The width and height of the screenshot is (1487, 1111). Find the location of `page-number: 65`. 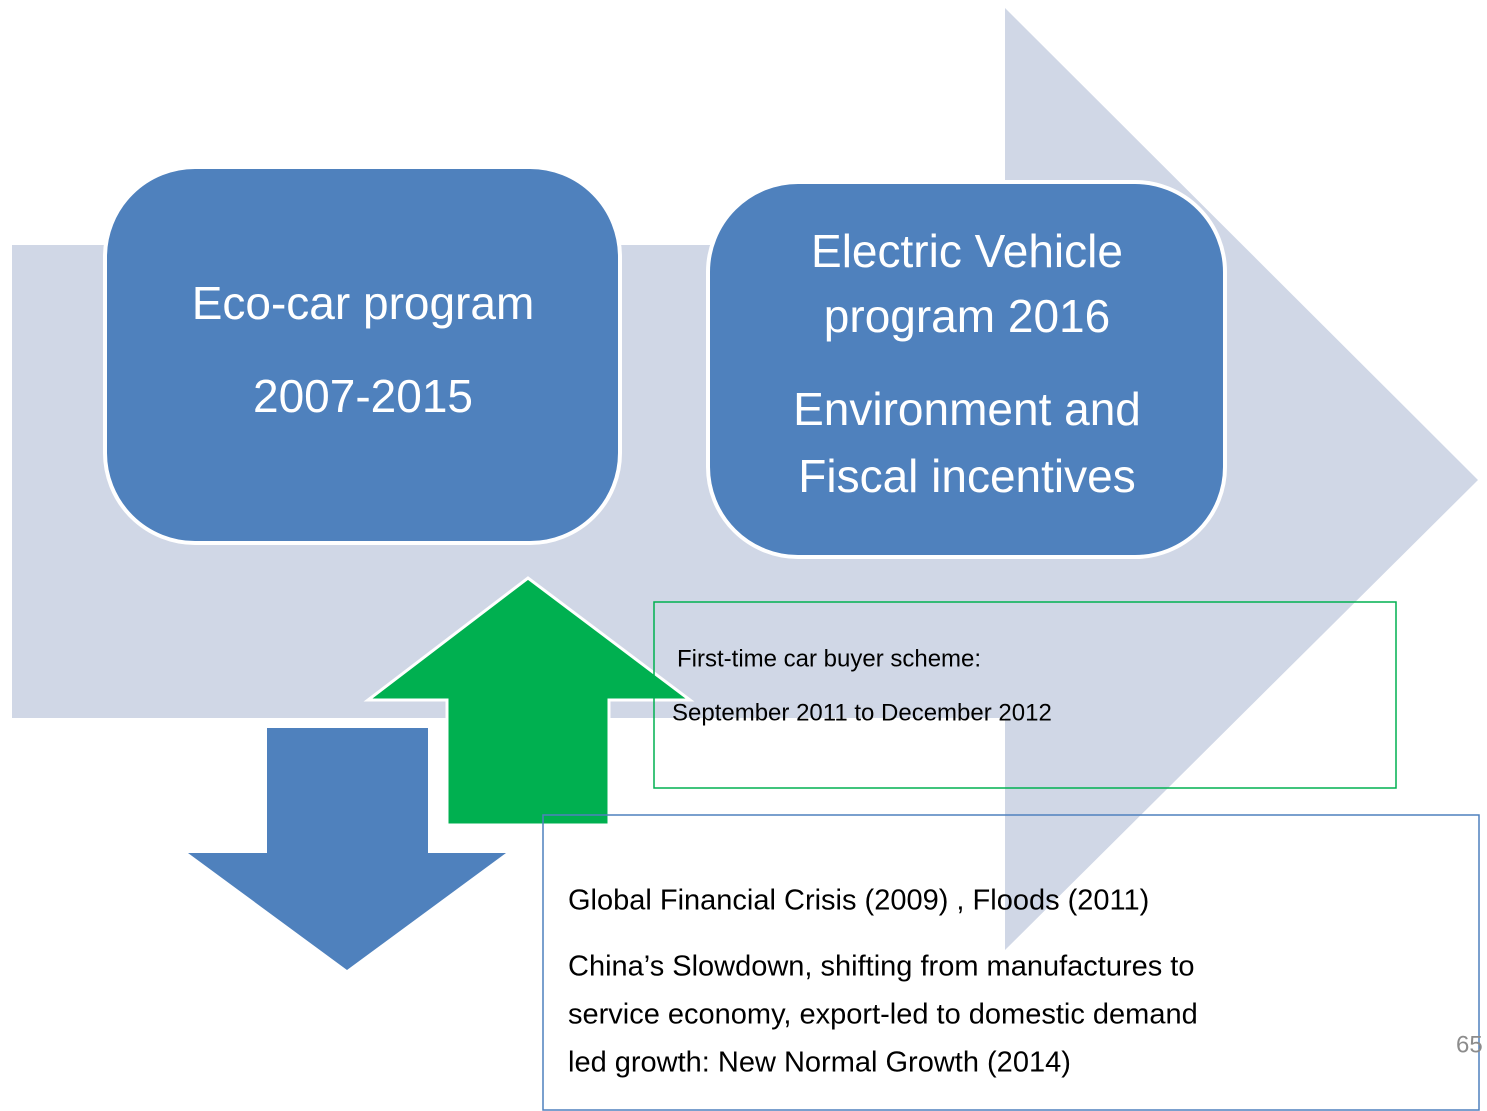

page-number: 65 is located at coordinates (1469, 1044).